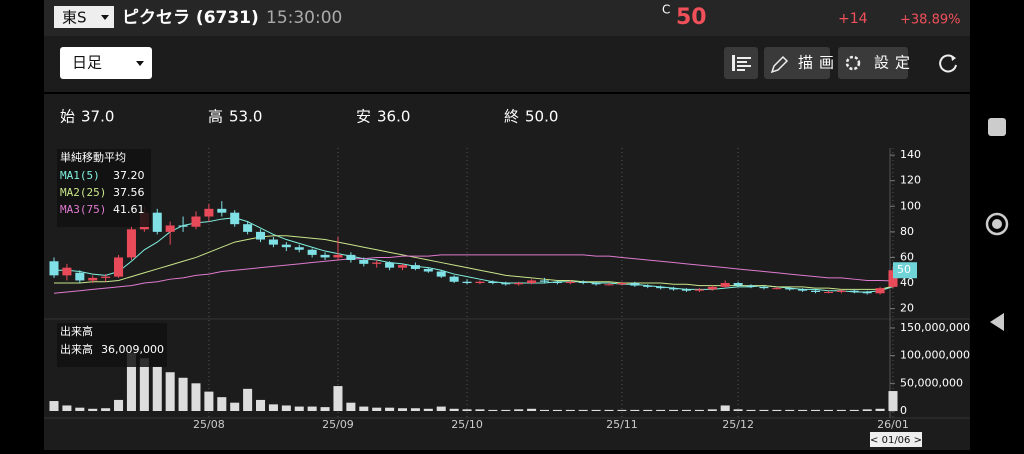 The image size is (1024, 454). What do you see at coordinates (948, 63) in the screenshot?
I see `refresh-button` at bounding box center [948, 63].